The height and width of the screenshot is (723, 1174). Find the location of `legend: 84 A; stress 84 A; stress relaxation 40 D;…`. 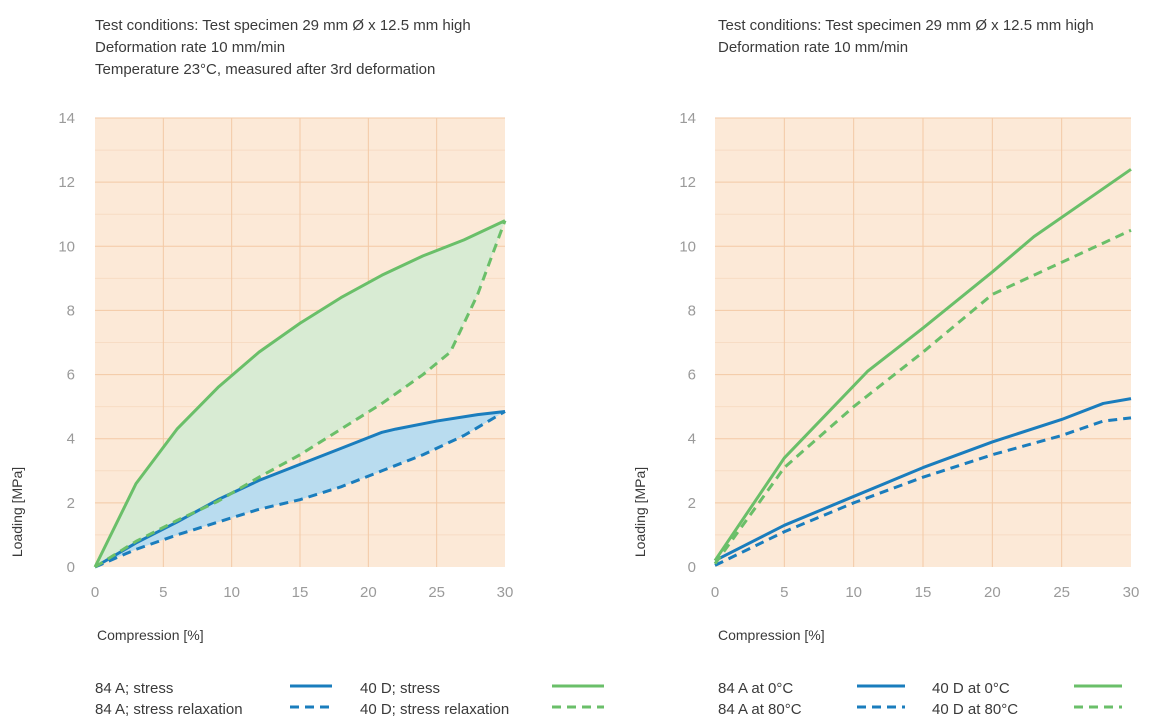

legend: 84 A; stress 84 A; stress relaxation 40 D;… is located at coordinates (349, 699).